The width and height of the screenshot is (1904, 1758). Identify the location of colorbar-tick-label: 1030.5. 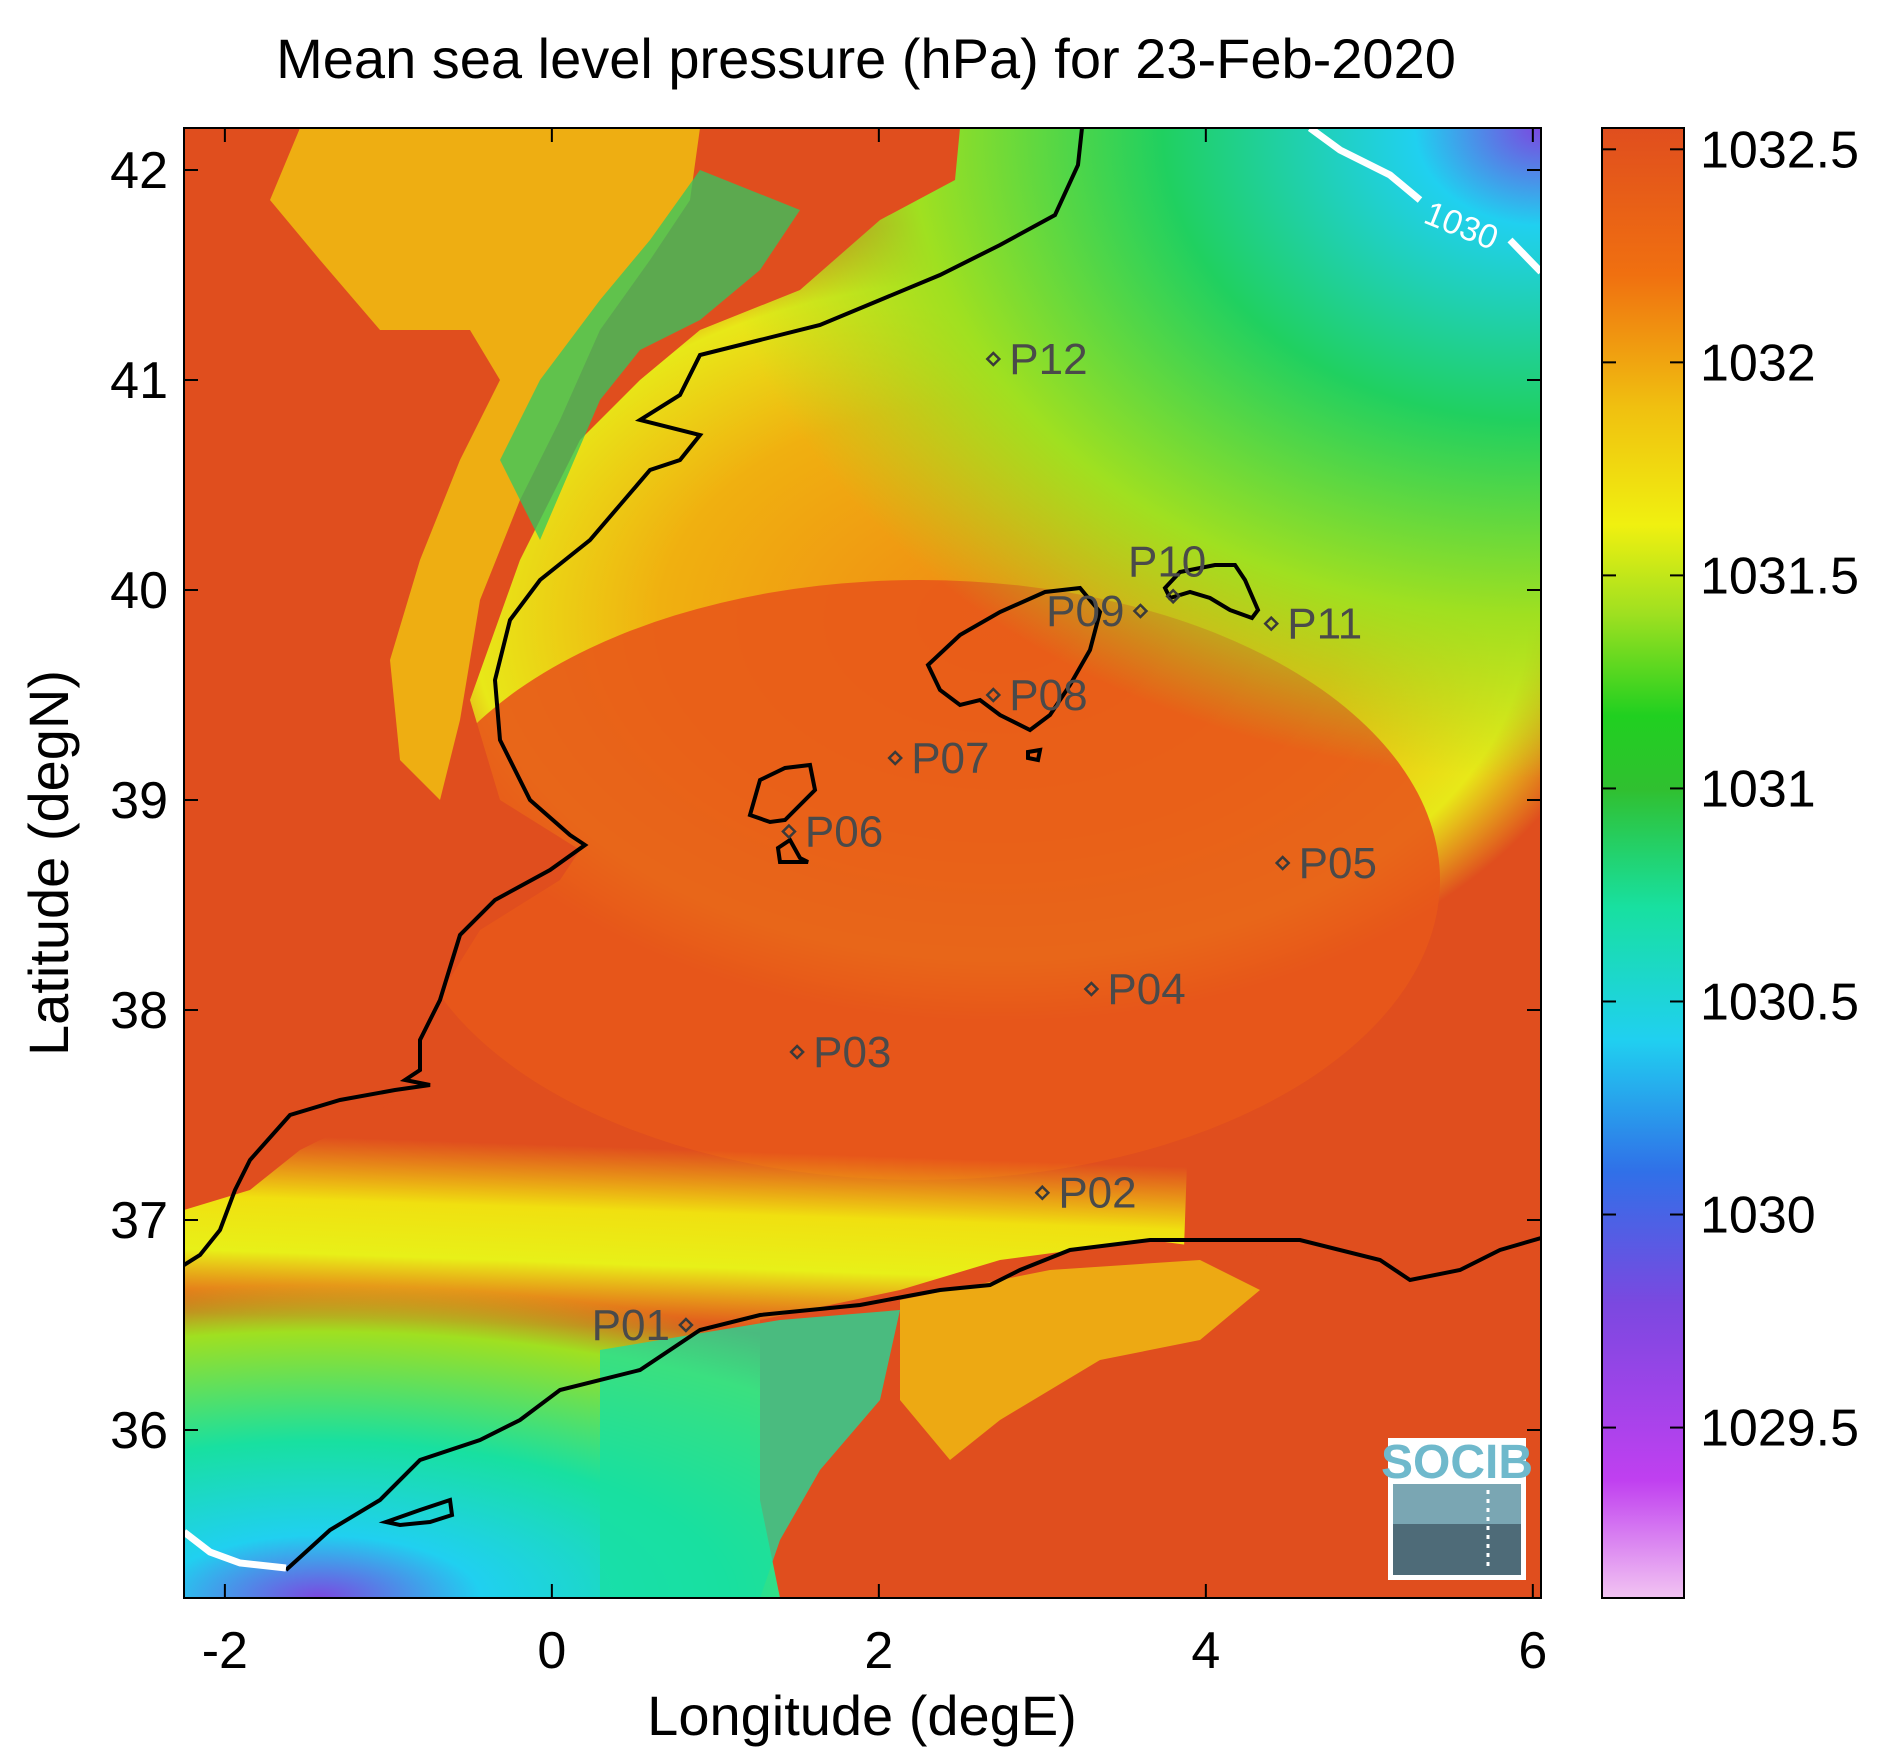
(1779, 1002).